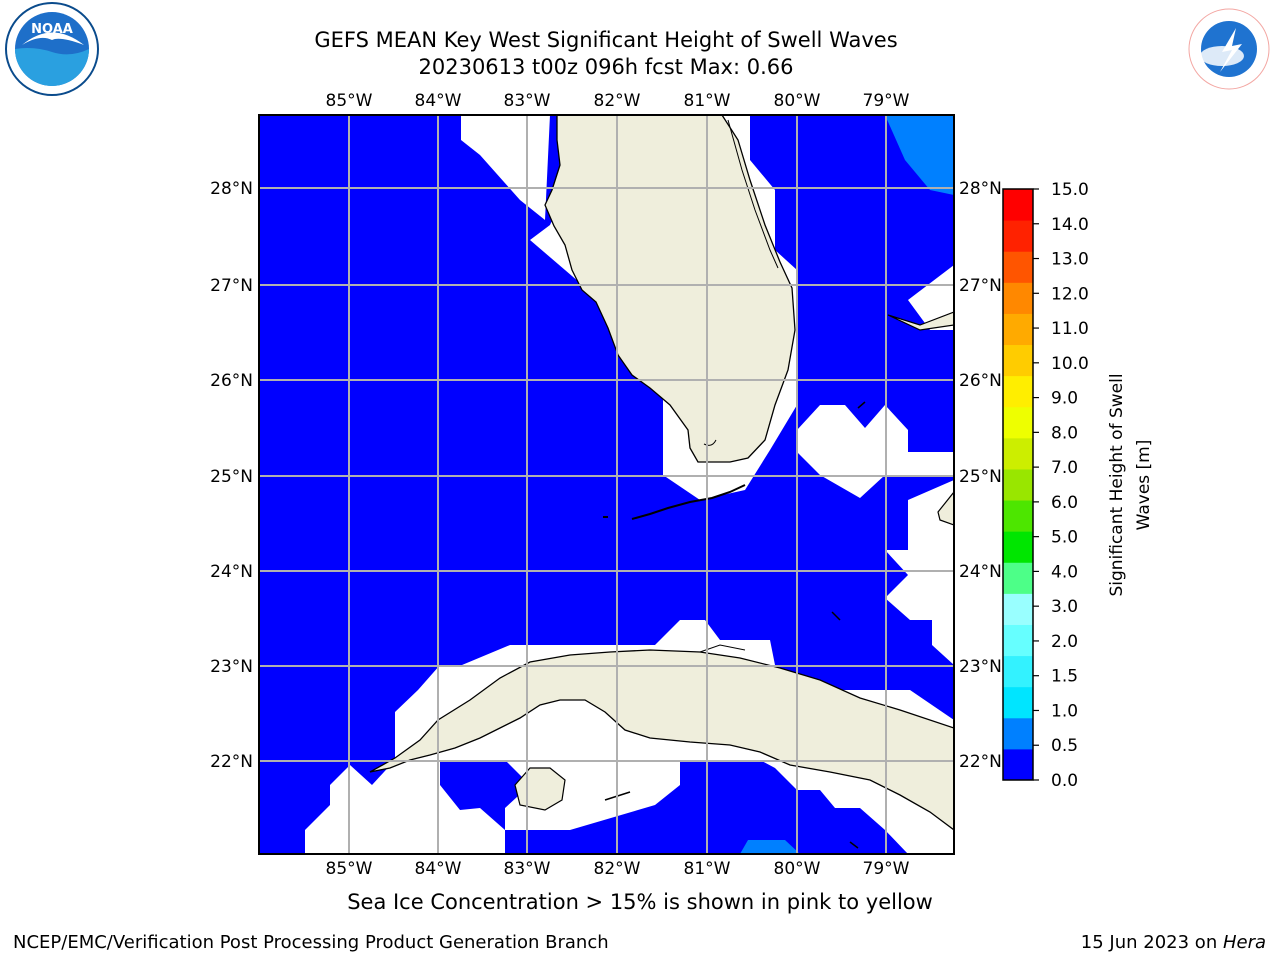 This screenshot has height=960, width=1280. What do you see at coordinates (52, 29) in the screenshot?
I see `svg-text: NOAA` at bounding box center [52, 29].